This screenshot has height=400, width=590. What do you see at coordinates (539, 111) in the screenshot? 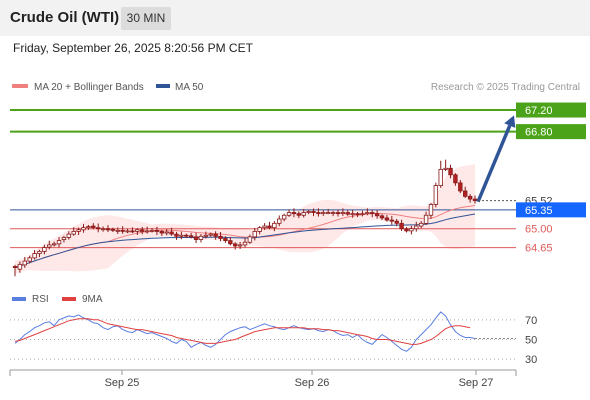
I see `level-label-67.20: 67.20` at bounding box center [539, 111].